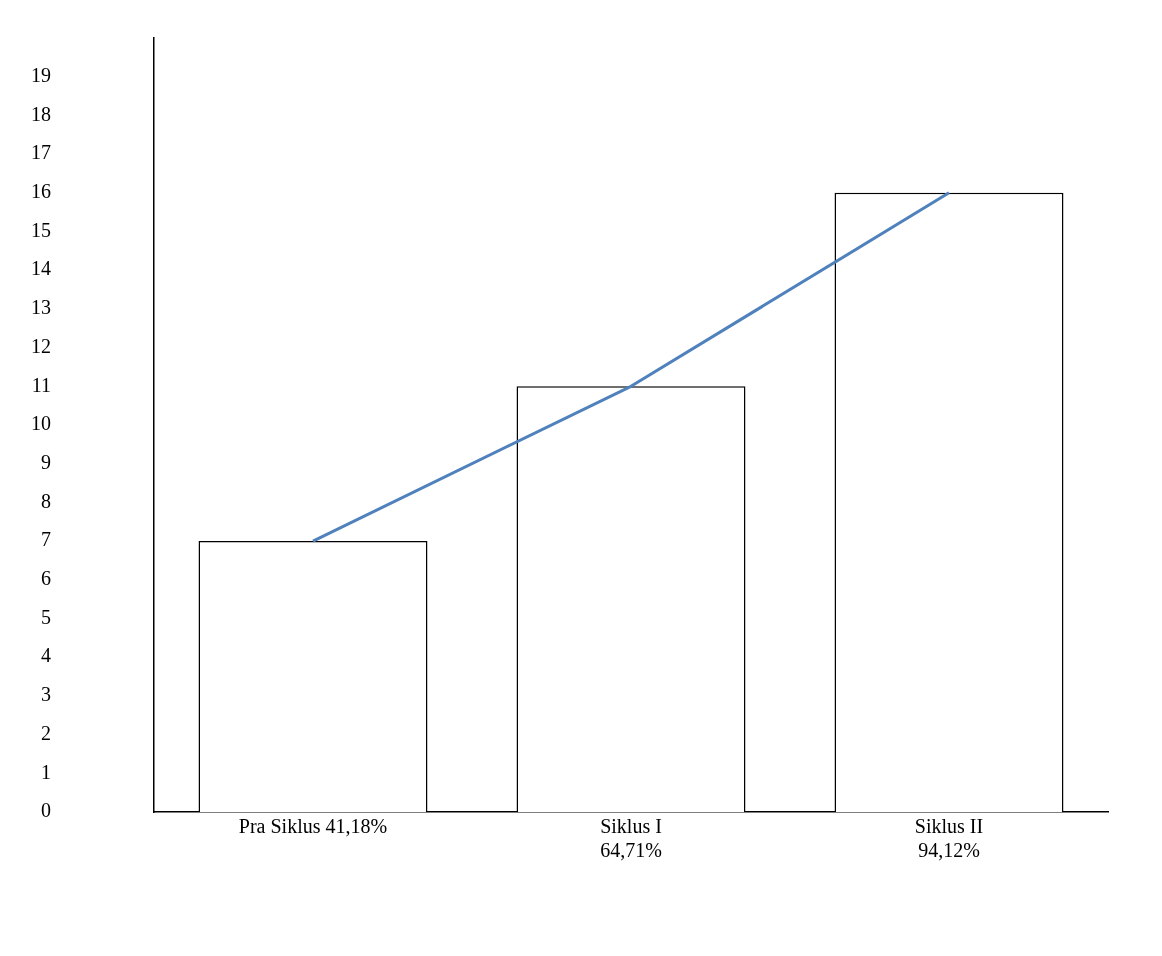  Describe the element at coordinates (313, 826) in the screenshot. I see `x-tick-label: Pra Siklus 41,18%` at that location.